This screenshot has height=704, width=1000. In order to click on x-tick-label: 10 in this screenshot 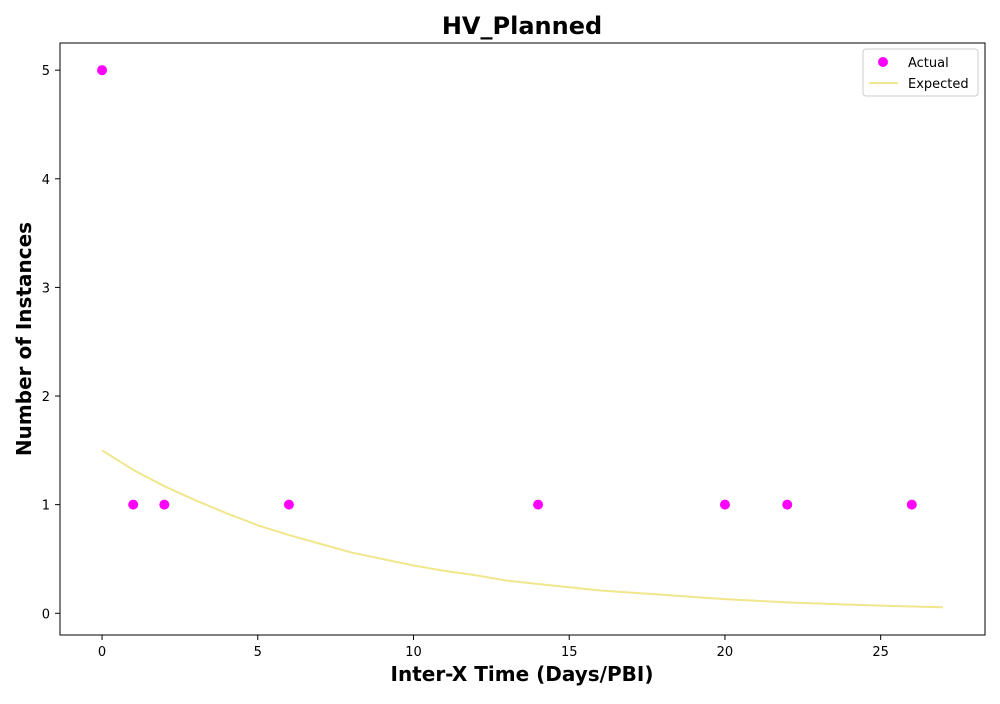, I will do `click(413, 652)`.